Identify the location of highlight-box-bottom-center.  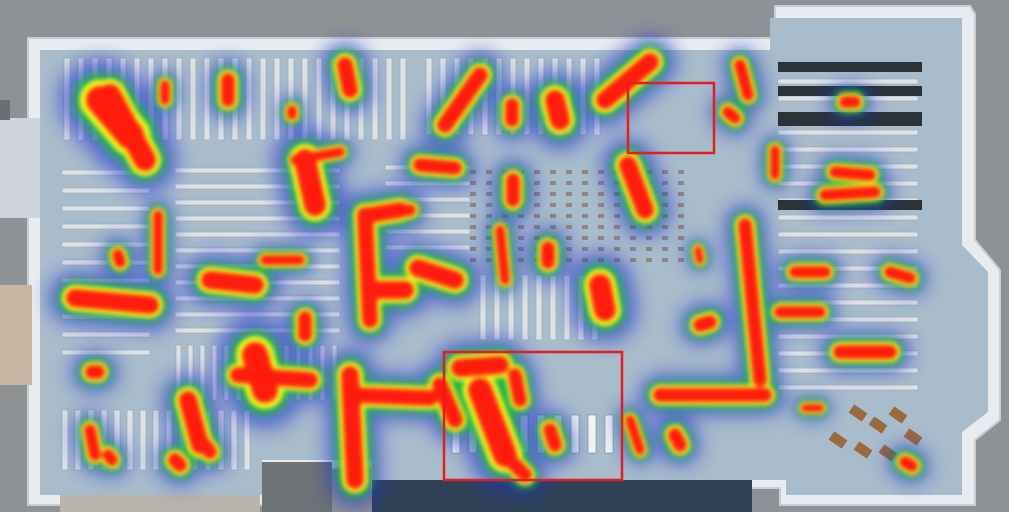
(533, 416).